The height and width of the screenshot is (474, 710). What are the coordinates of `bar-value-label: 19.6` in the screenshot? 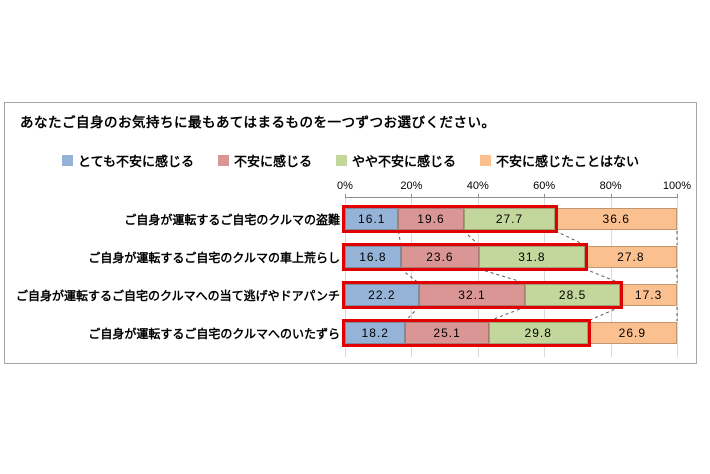 It's located at (431, 219).